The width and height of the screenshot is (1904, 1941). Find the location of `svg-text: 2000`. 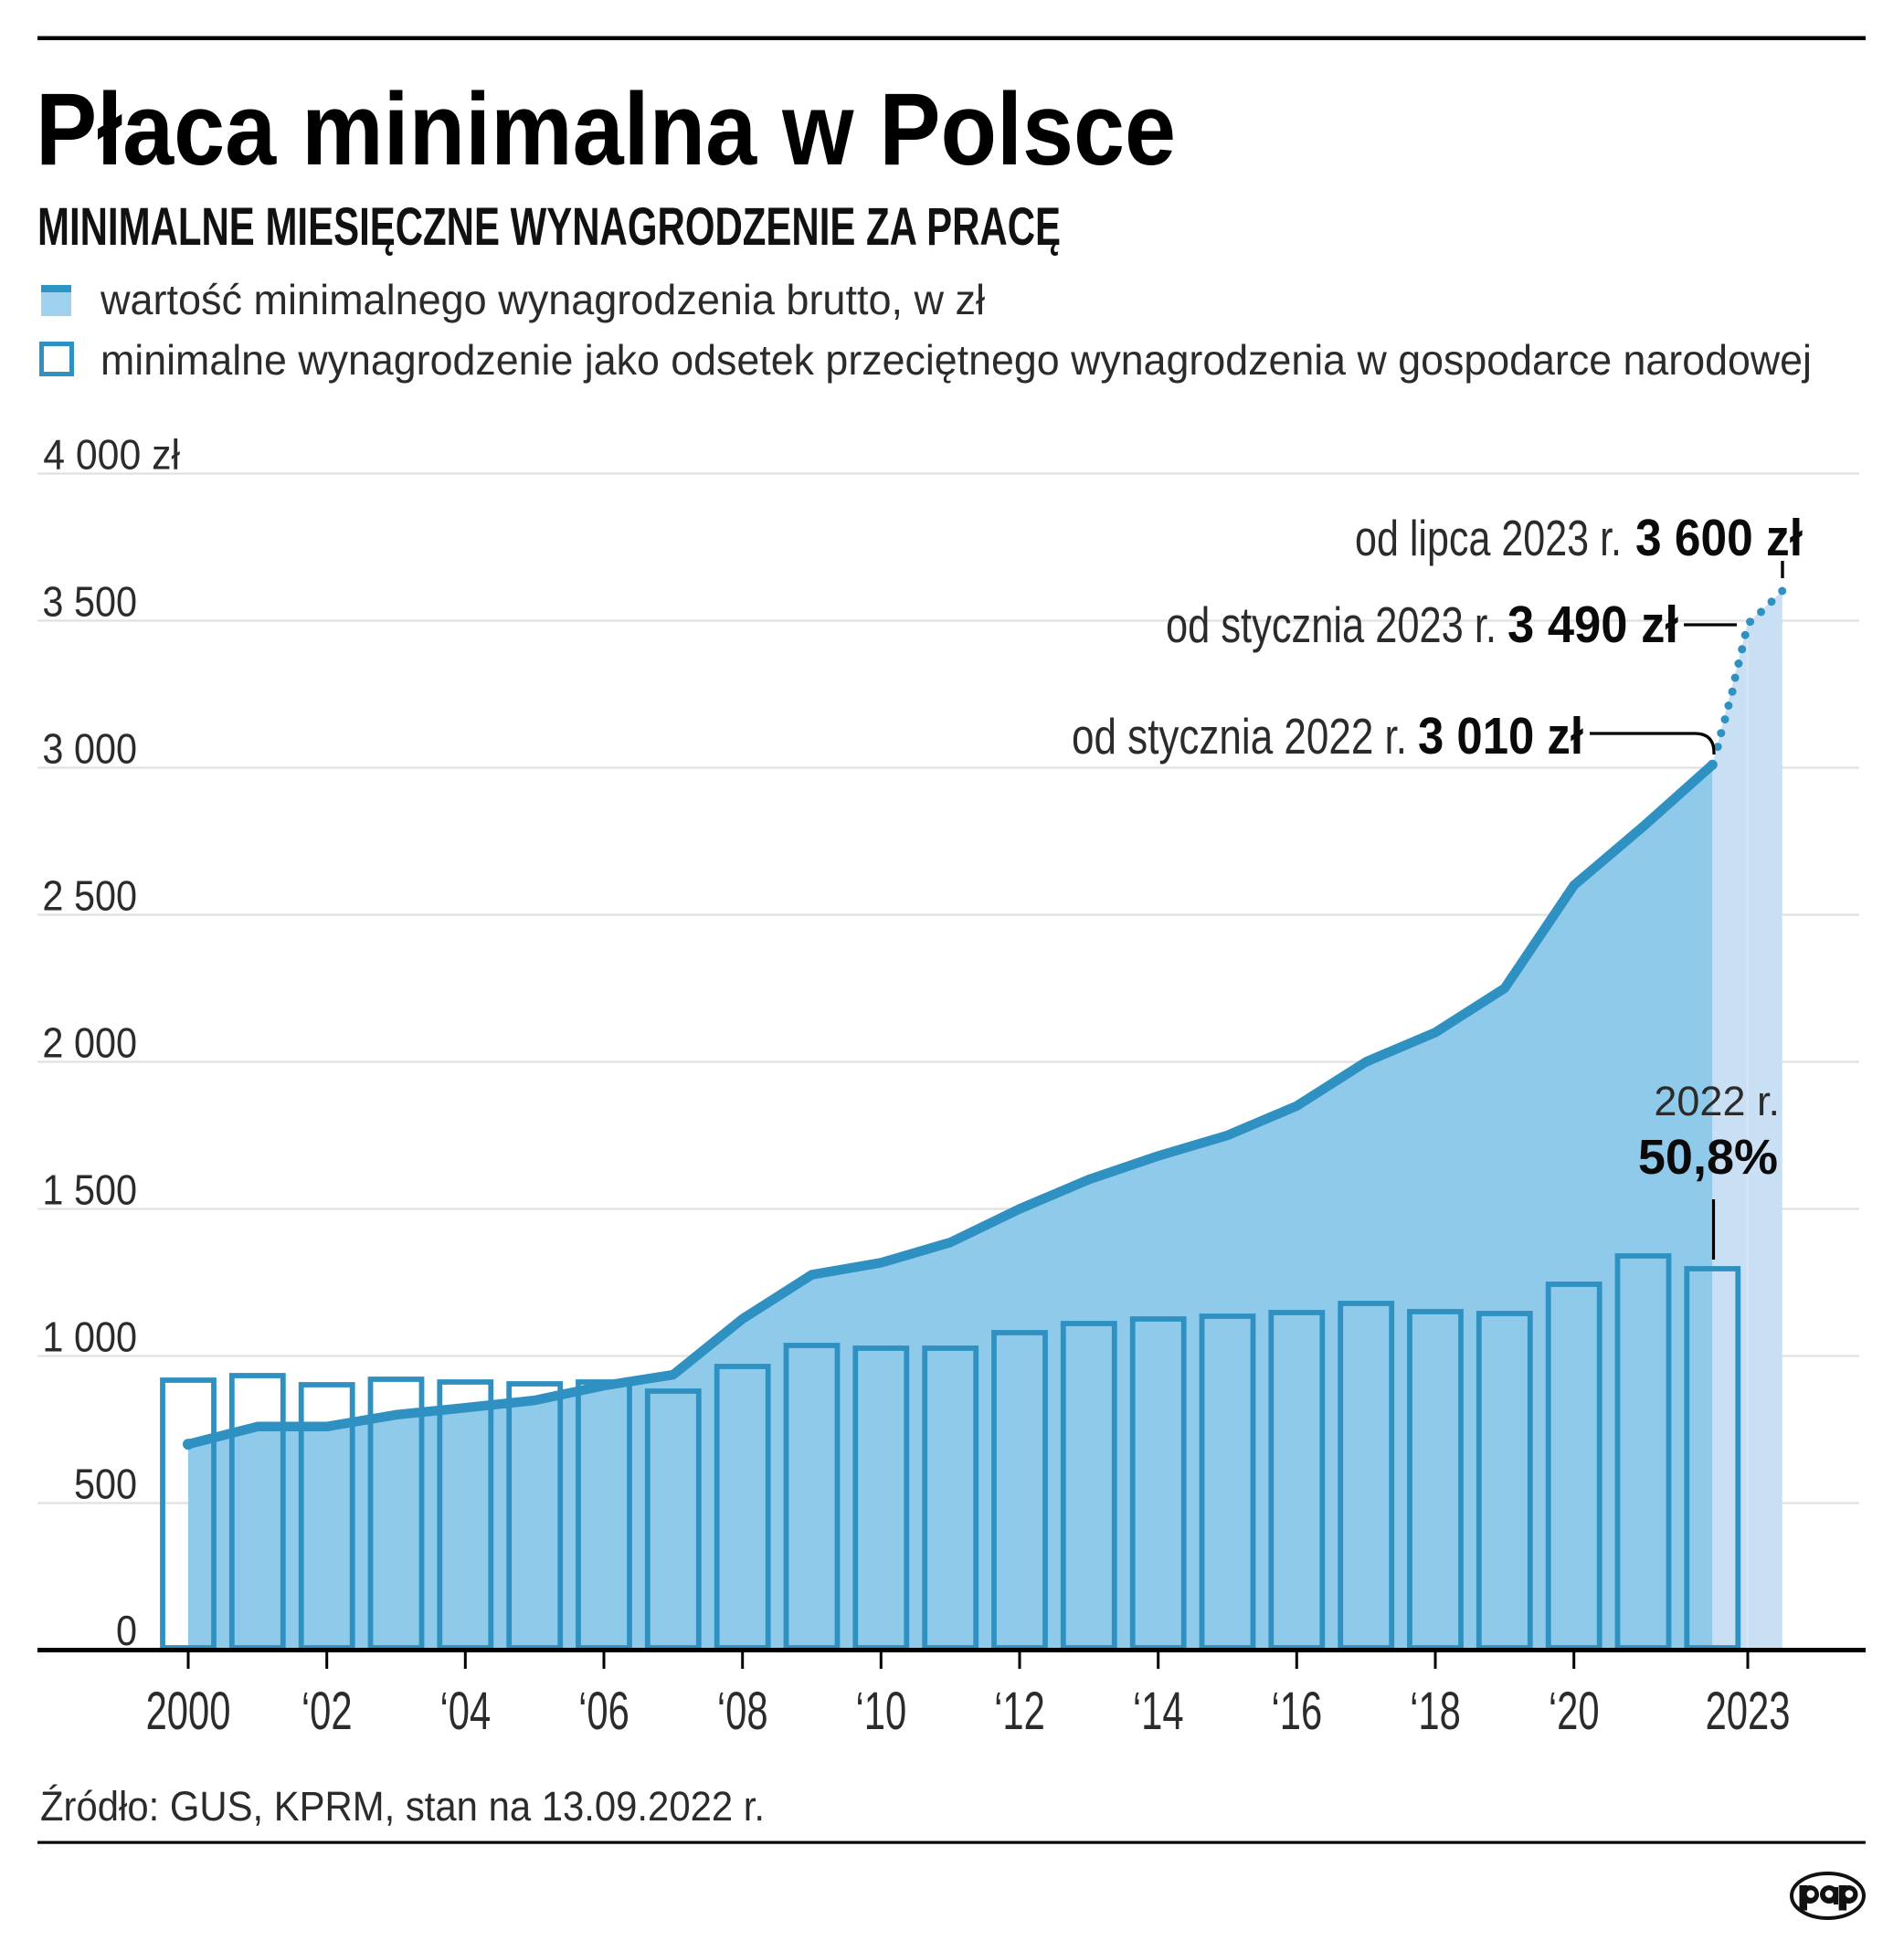

svg-text: 2000 is located at coordinates (189, 1710).